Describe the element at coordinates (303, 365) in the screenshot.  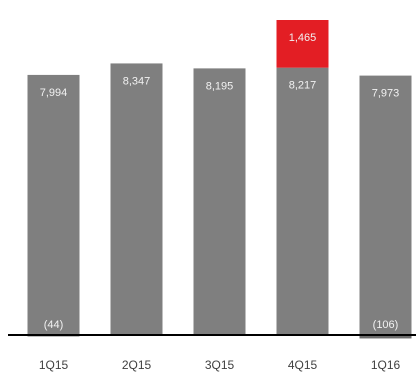
I see `x-tick-label: 4Q15` at that location.